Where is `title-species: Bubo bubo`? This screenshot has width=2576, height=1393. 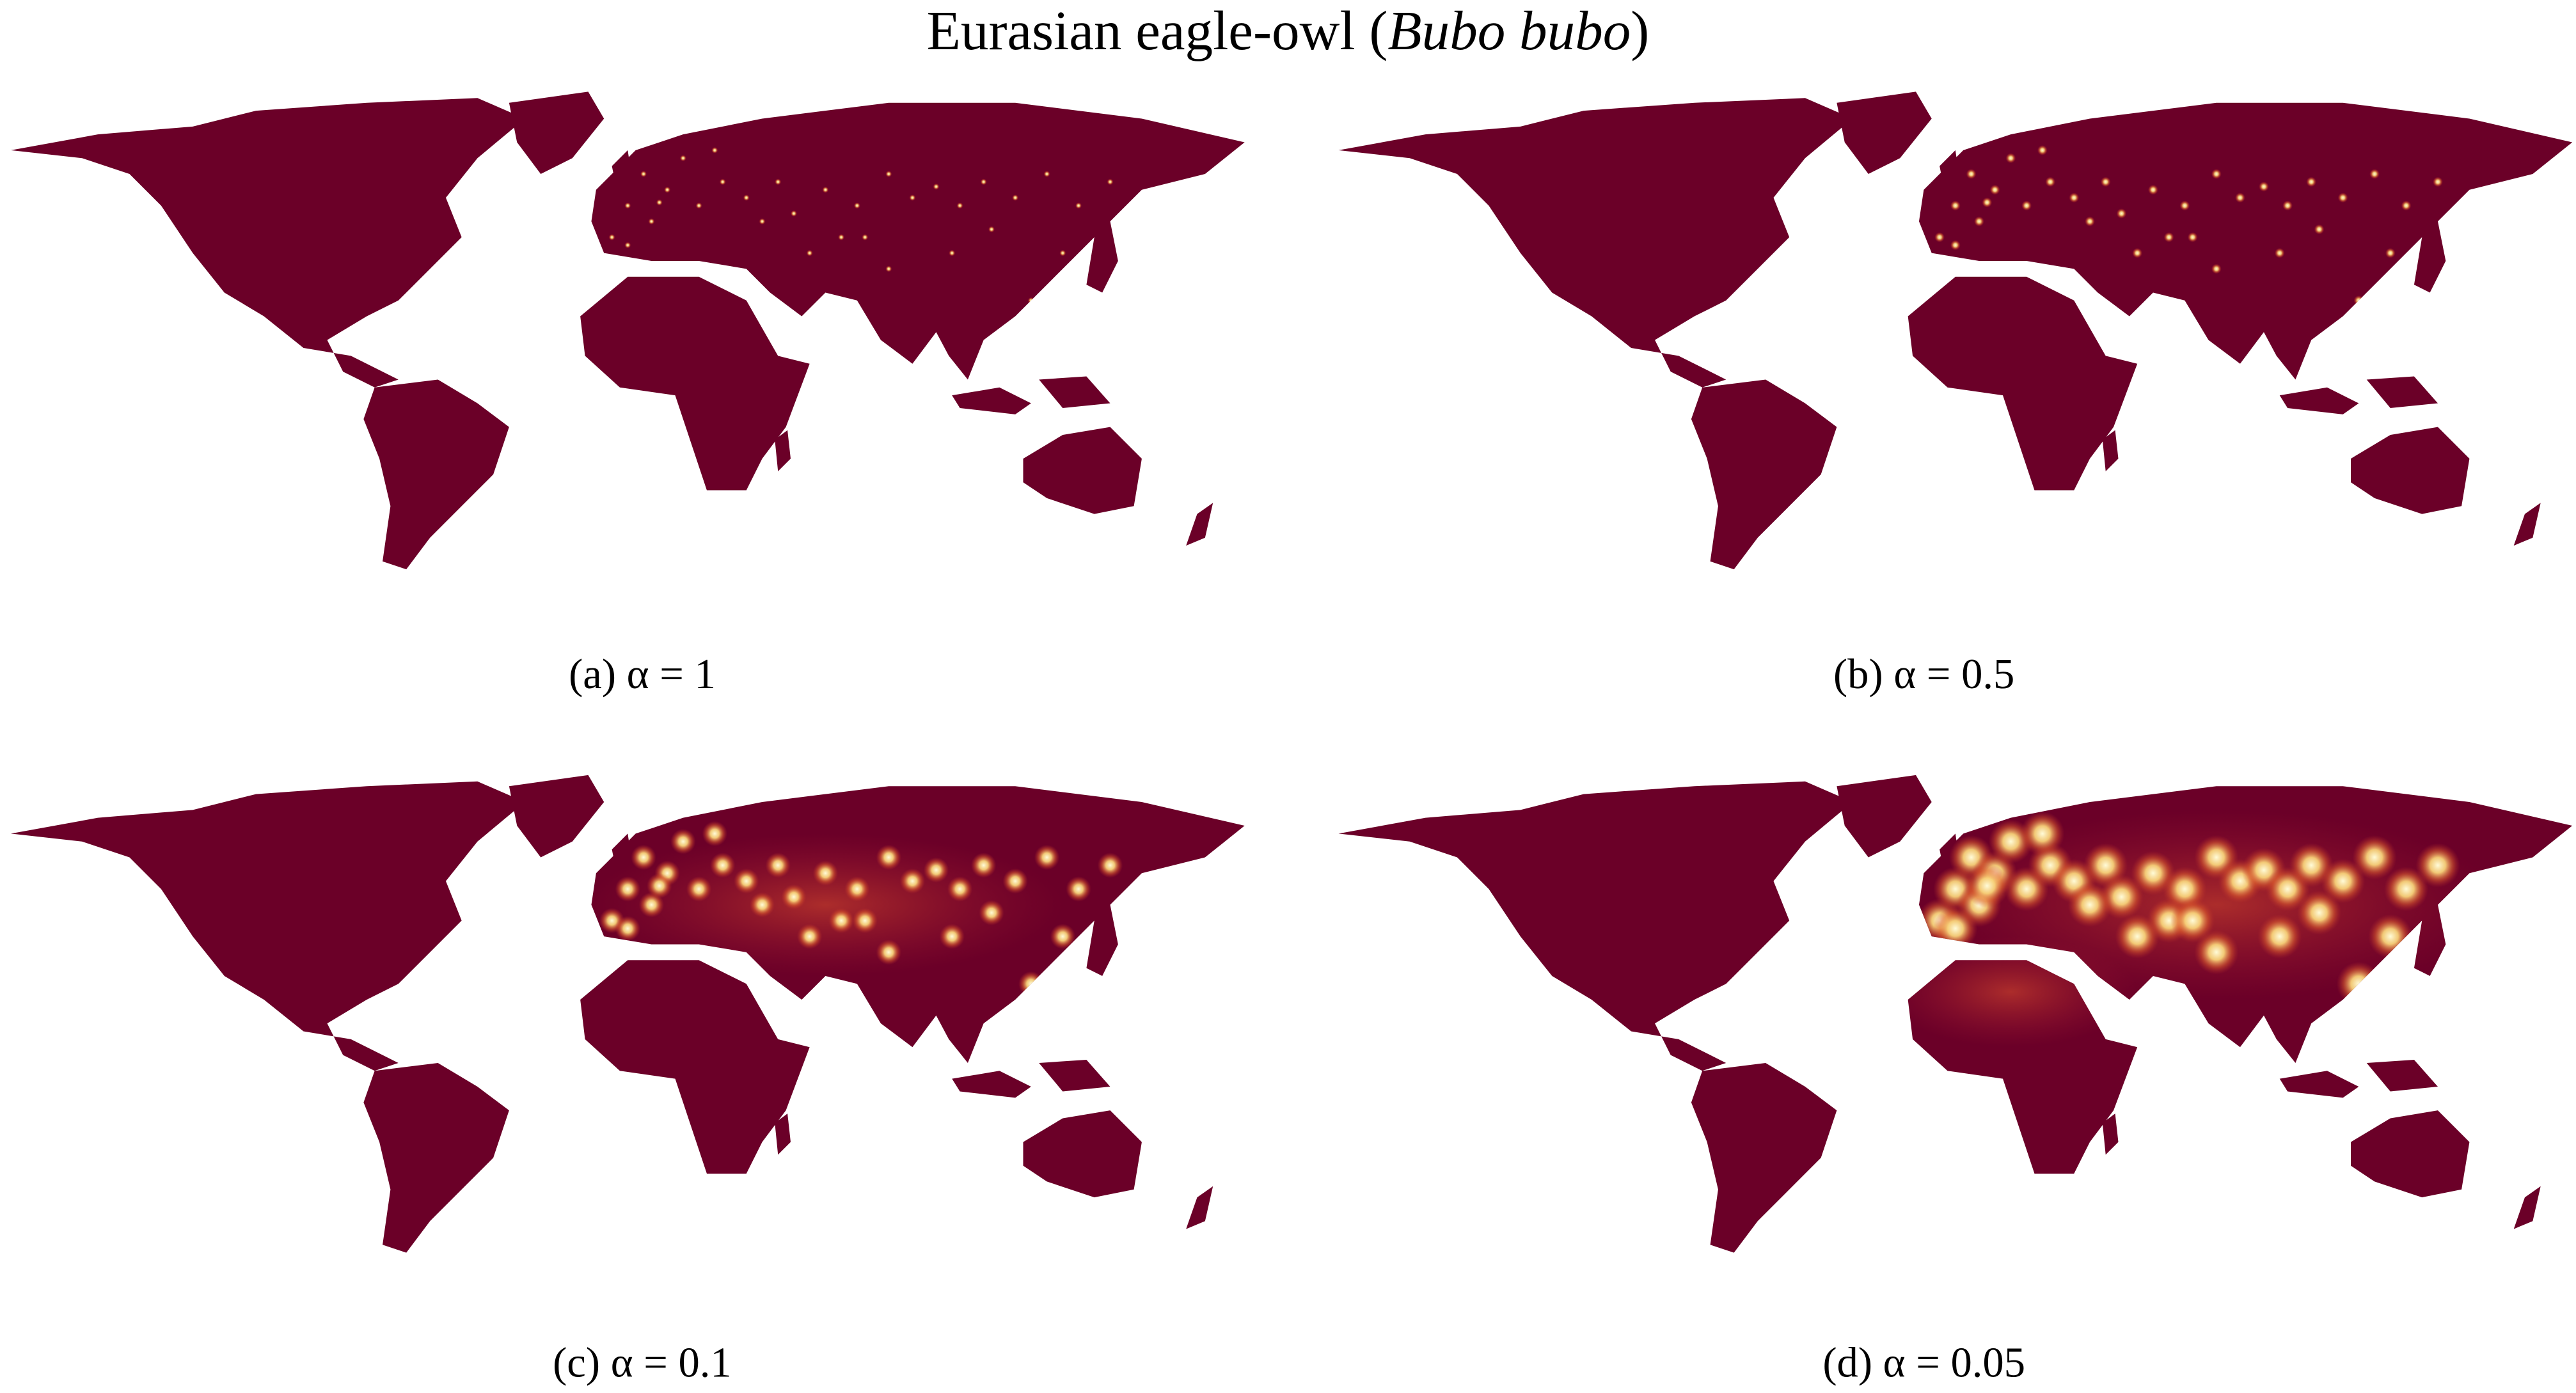 title-species: Bubo bubo is located at coordinates (1509, 30).